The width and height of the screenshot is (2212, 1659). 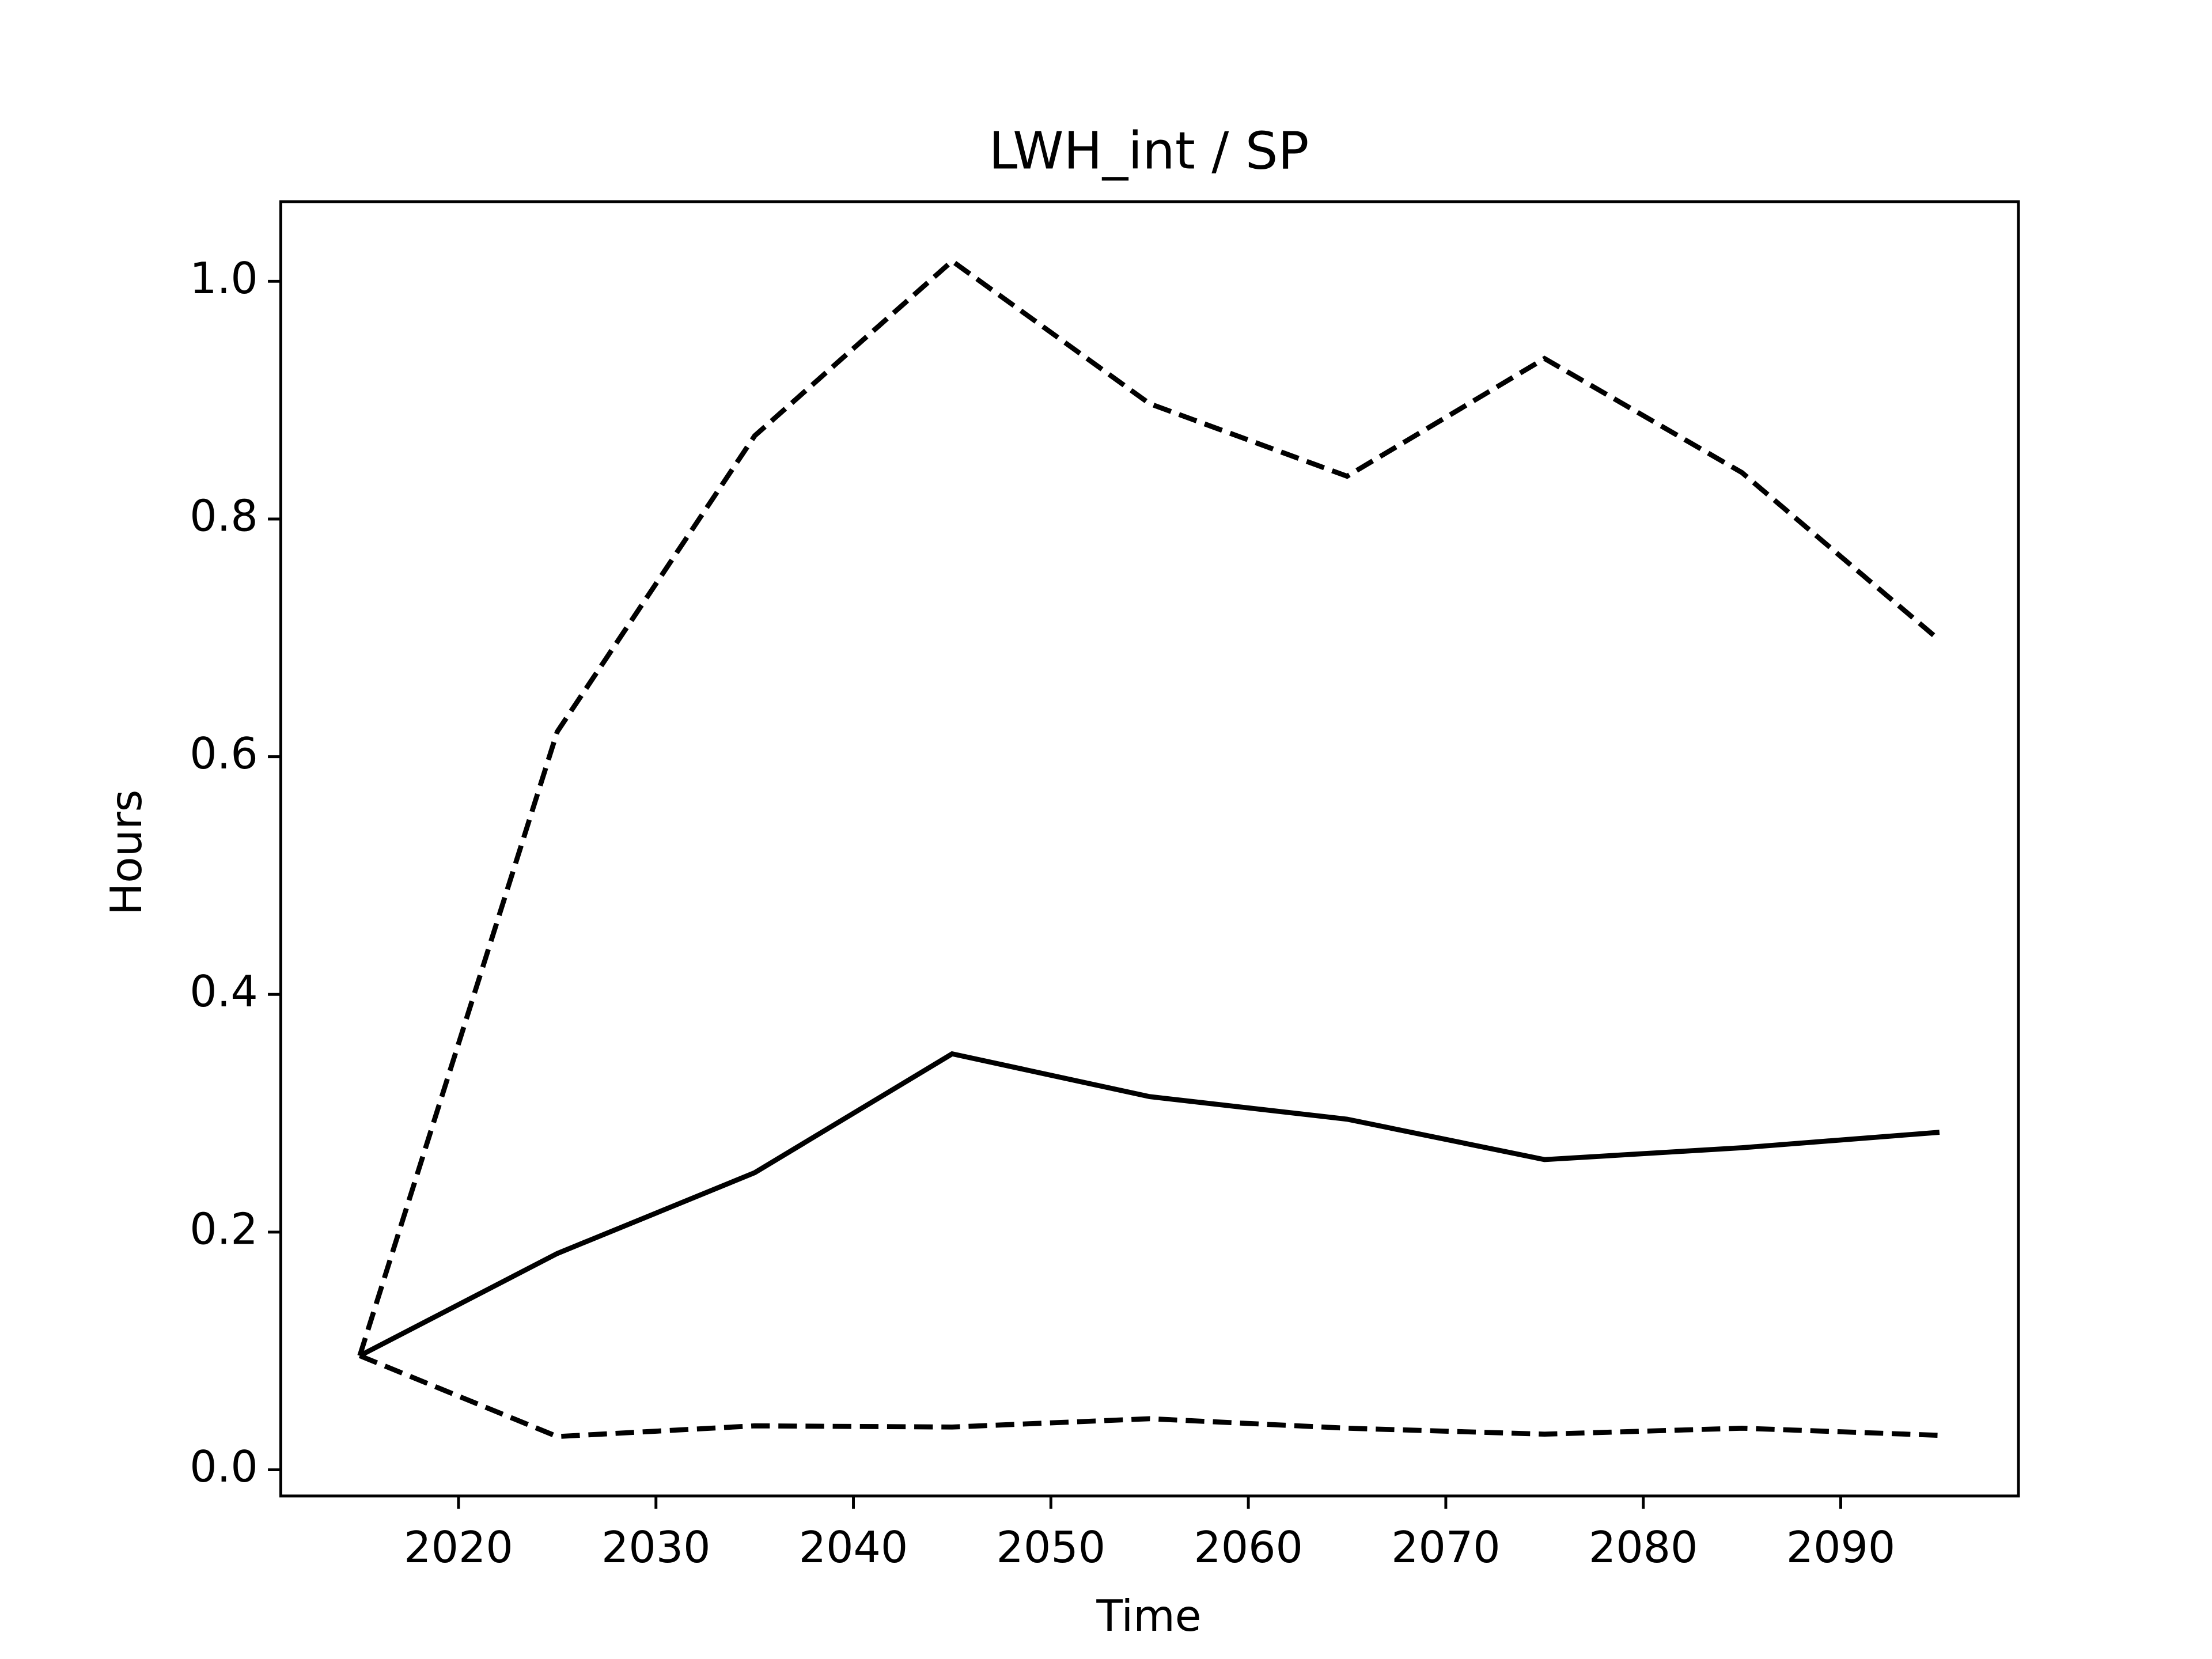 What do you see at coordinates (223, 516) in the screenshot?
I see `y-tick-label: 0.8` at bounding box center [223, 516].